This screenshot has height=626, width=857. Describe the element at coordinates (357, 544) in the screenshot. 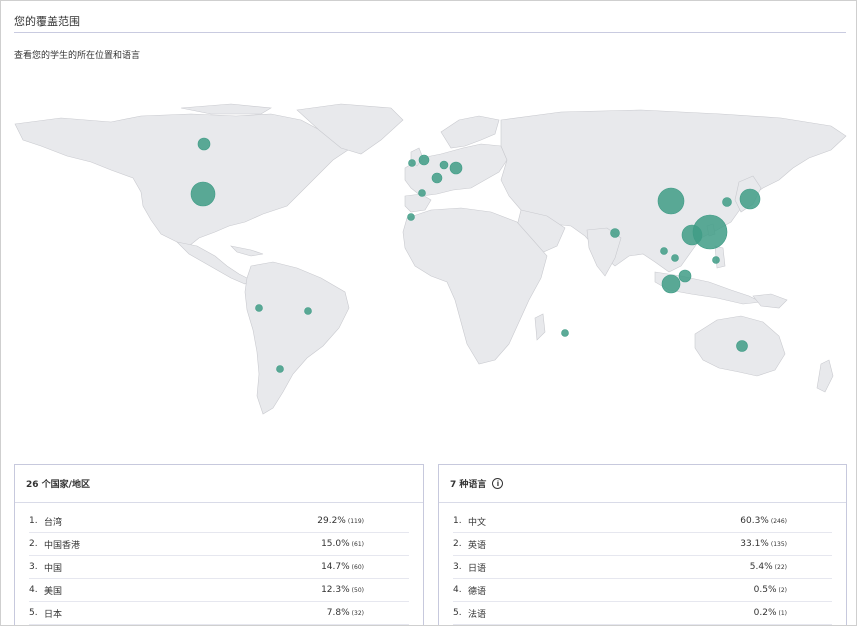

I see `count-value: (61)` at that location.